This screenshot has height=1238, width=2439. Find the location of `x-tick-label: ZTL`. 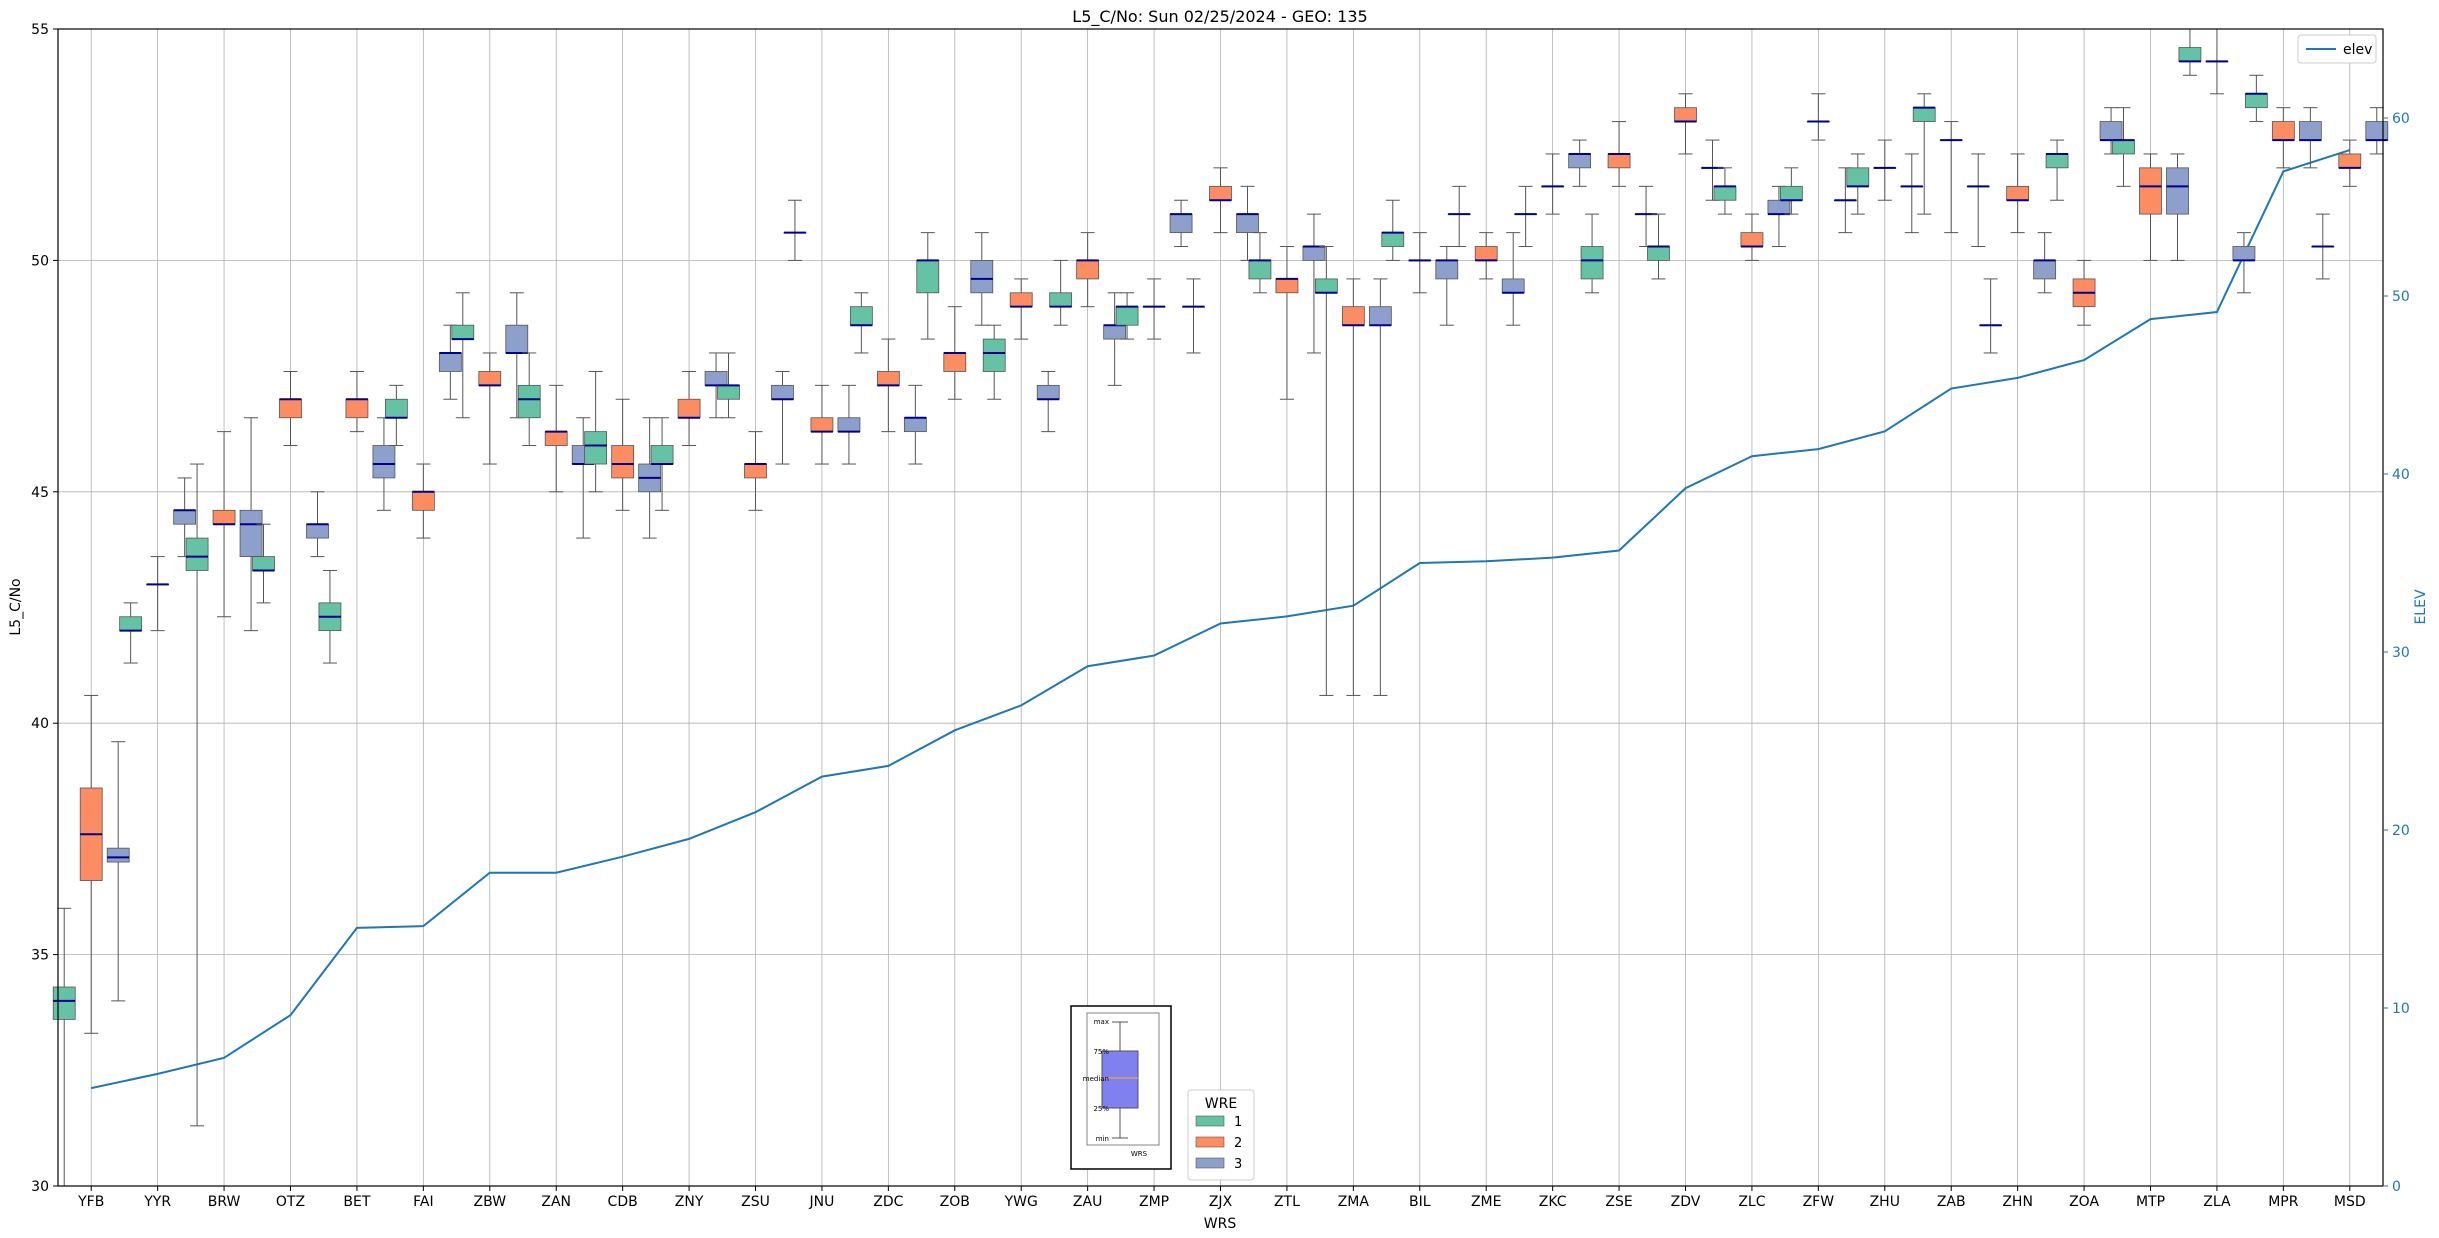

x-tick-label: ZTL is located at coordinates (1287, 1202).